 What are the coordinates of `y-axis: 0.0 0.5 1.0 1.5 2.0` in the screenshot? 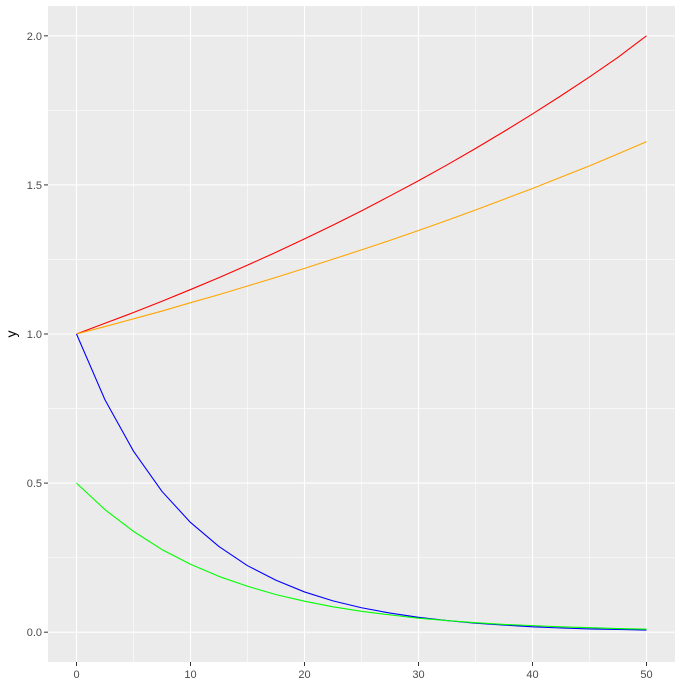 It's located at (37, 335).